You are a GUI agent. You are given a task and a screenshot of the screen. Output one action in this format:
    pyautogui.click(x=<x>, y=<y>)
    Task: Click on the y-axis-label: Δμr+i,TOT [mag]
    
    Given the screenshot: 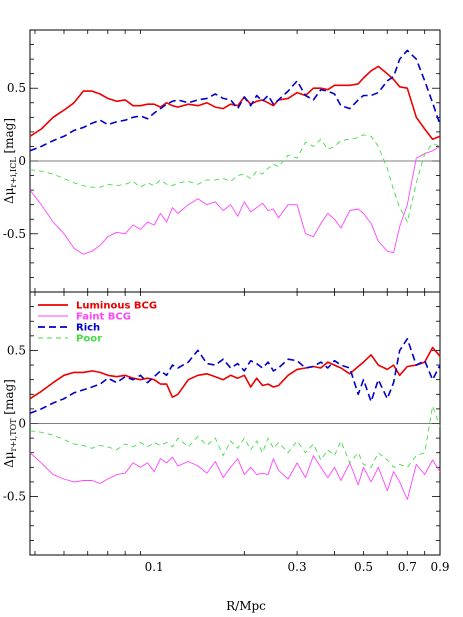 What is the action you would take?
    pyautogui.click(x=10, y=423)
    